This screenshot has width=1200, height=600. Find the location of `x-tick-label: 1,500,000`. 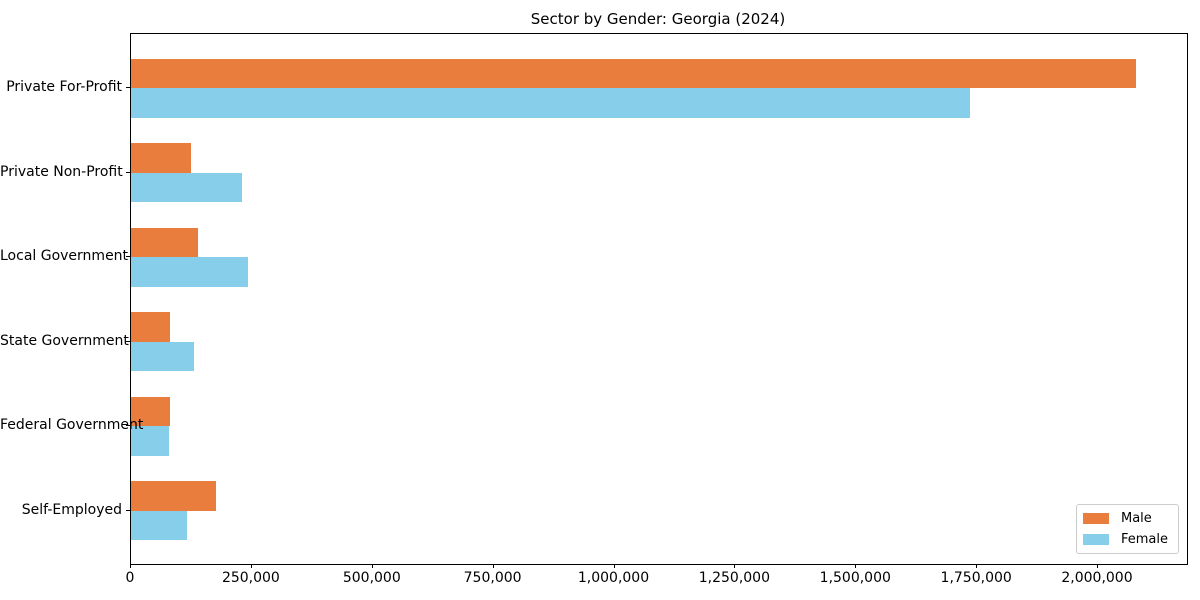

x-tick-label: 1,500,000 is located at coordinates (855, 578).